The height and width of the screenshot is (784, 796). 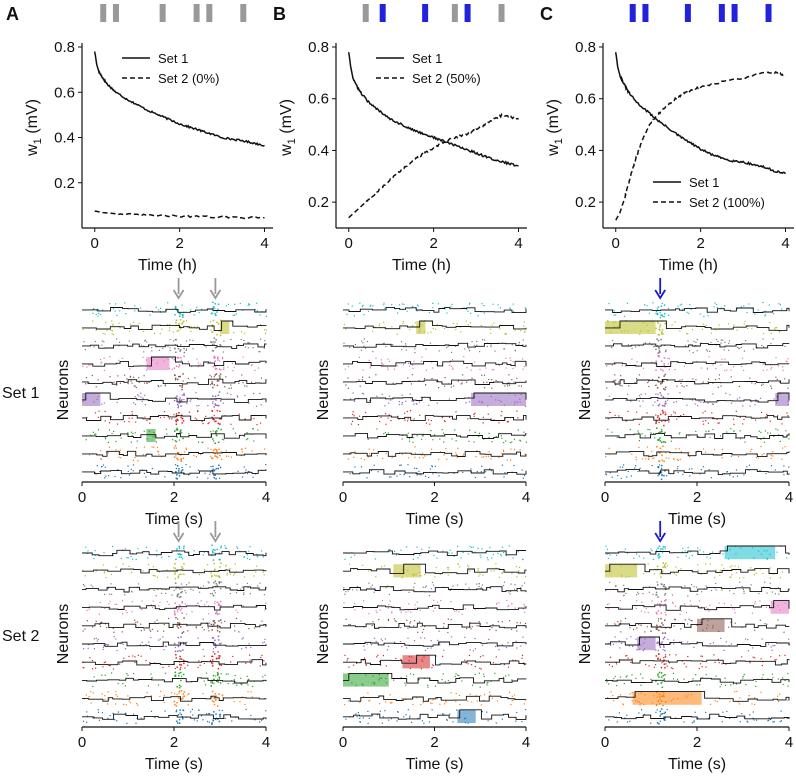 What do you see at coordinates (64, 92) in the screenshot?
I see `y-tick-label: 0.6` at bounding box center [64, 92].